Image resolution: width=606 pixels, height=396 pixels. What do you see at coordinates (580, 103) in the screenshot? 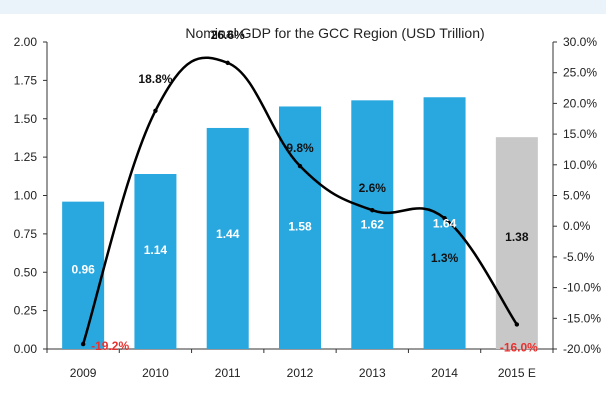
I see `y-right-tick-label: 20.0%` at bounding box center [580, 103].